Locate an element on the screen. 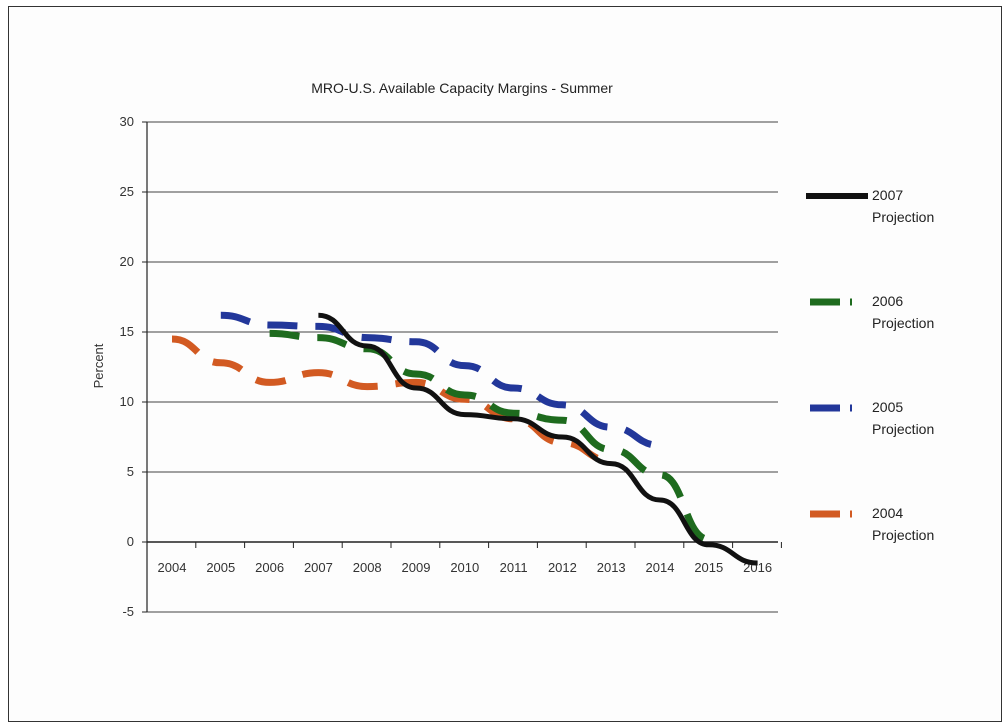  x-tick-label: 2005 is located at coordinates (220, 567).